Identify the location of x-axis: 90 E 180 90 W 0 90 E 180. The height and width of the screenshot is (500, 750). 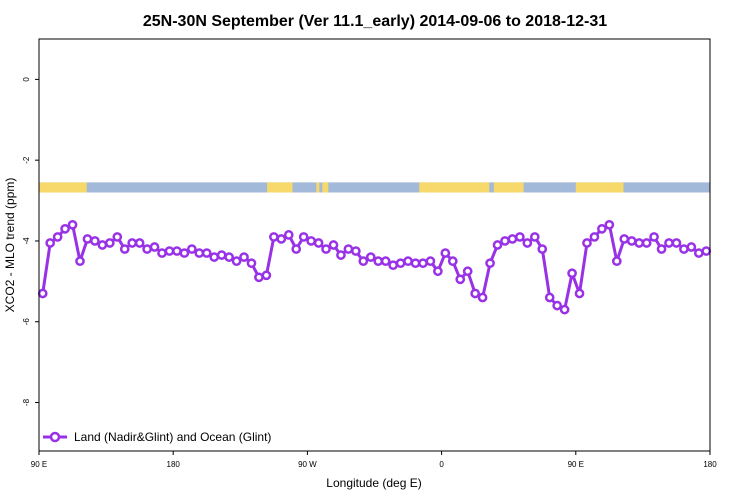
(374, 460).